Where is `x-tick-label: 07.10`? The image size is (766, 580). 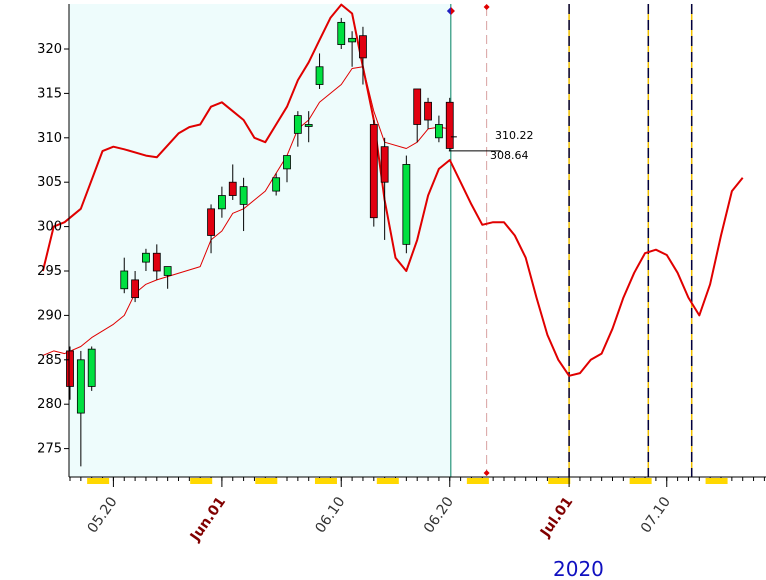
x-tick-label: 07.10 is located at coordinates (656, 515).